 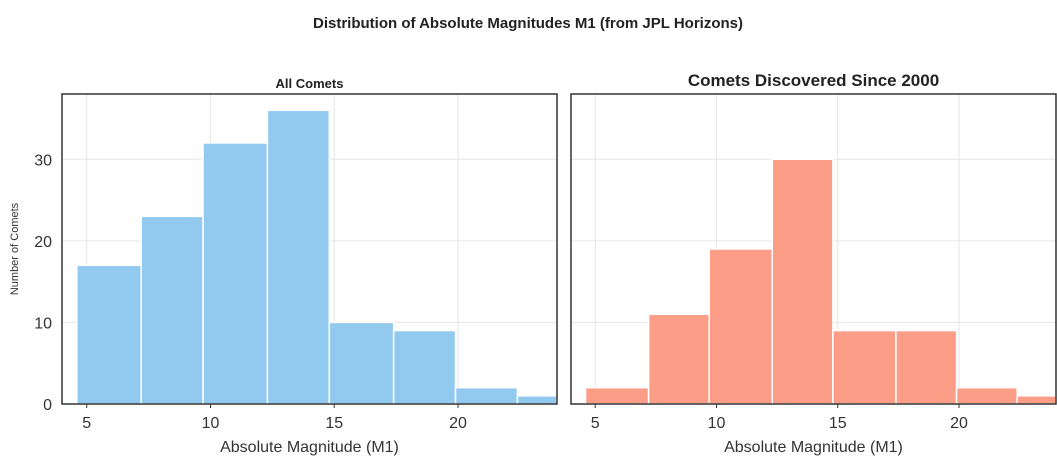 I want to click on all-comets-ylabel: Number of Comets, so click(x=15, y=248).